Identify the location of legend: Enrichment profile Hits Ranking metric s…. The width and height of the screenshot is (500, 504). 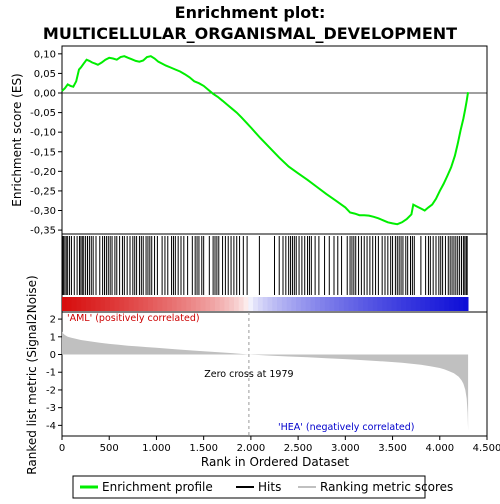
(262, 487).